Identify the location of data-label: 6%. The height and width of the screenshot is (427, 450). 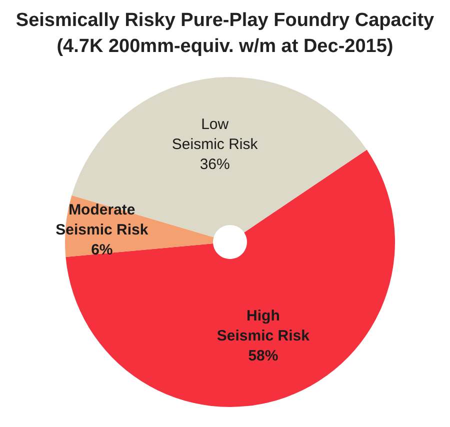
(102, 249).